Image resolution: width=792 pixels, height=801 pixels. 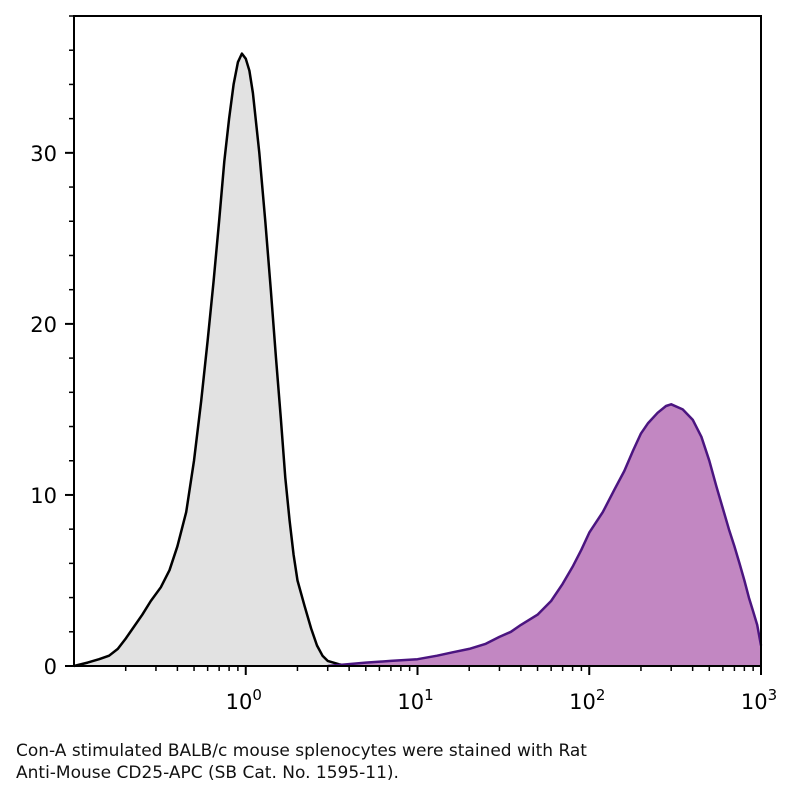 I want to click on x-tick-label: 10¹, so click(x=415, y=700).